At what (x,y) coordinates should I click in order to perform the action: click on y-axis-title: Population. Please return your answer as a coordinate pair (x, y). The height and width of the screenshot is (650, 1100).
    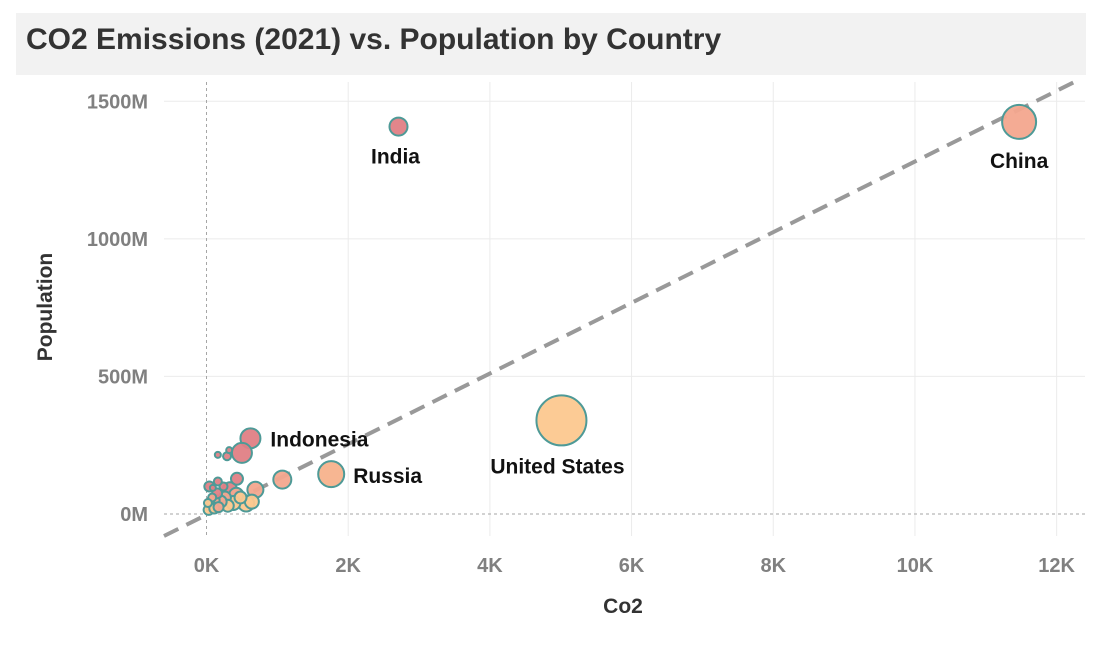
    Looking at the image, I should click on (45, 307).